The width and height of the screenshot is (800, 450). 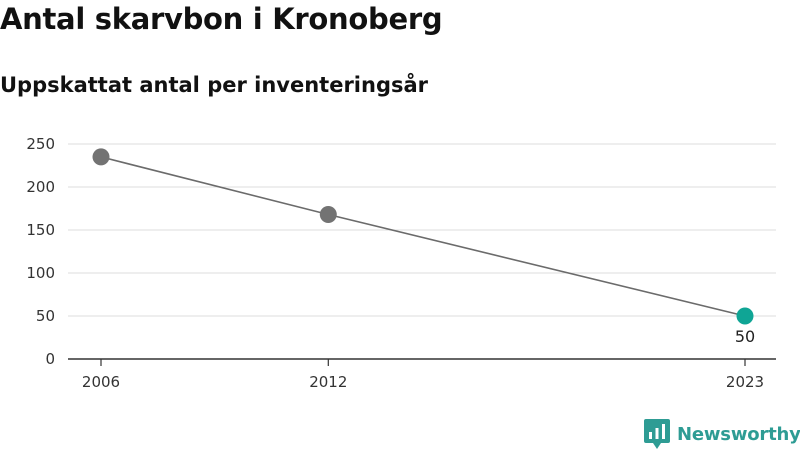 What do you see at coordinates (50, 359) in the screenshot?
I see `y-tick-label: 0` at bounding box center [50, 359].